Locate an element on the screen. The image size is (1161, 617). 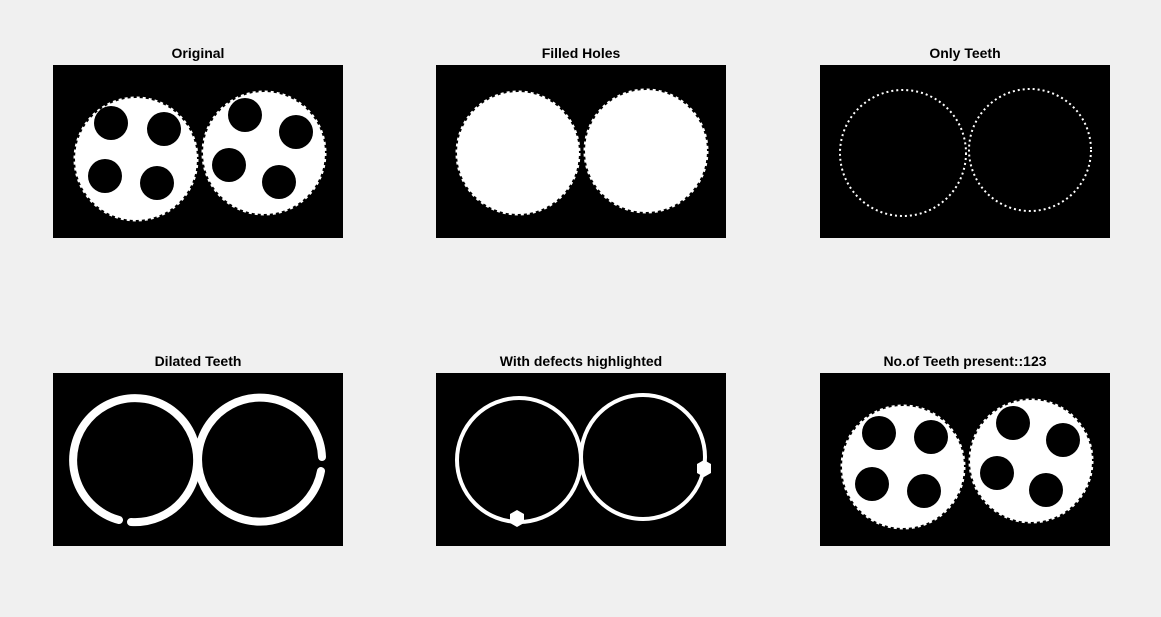
image-original is located at coordinates (198, 151).